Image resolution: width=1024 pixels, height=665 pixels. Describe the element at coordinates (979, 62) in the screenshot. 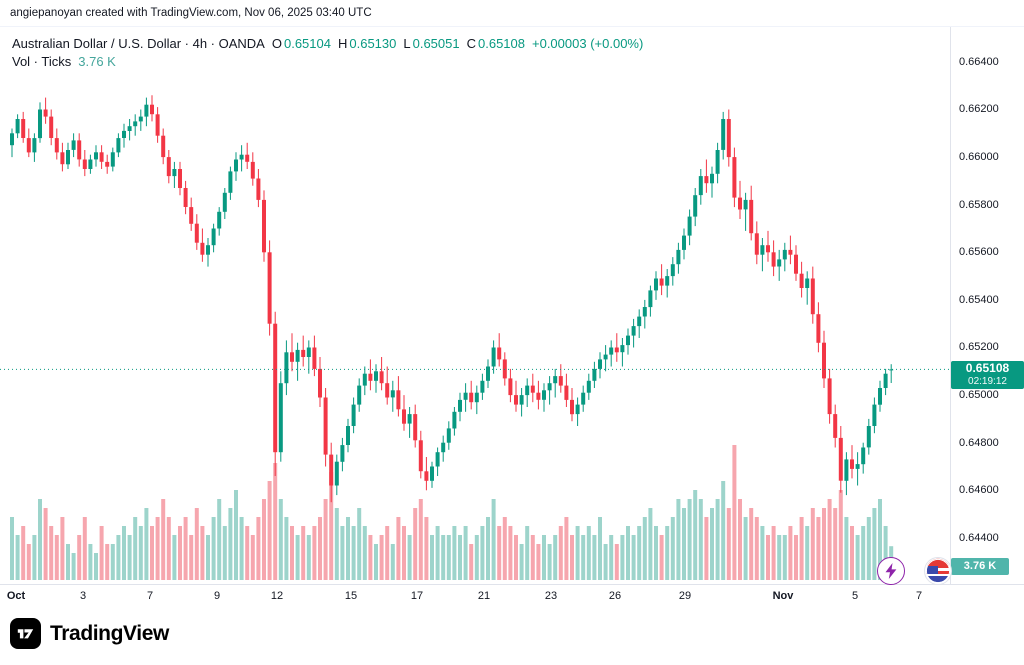

I see `price-tick: 0.66400` at that location.